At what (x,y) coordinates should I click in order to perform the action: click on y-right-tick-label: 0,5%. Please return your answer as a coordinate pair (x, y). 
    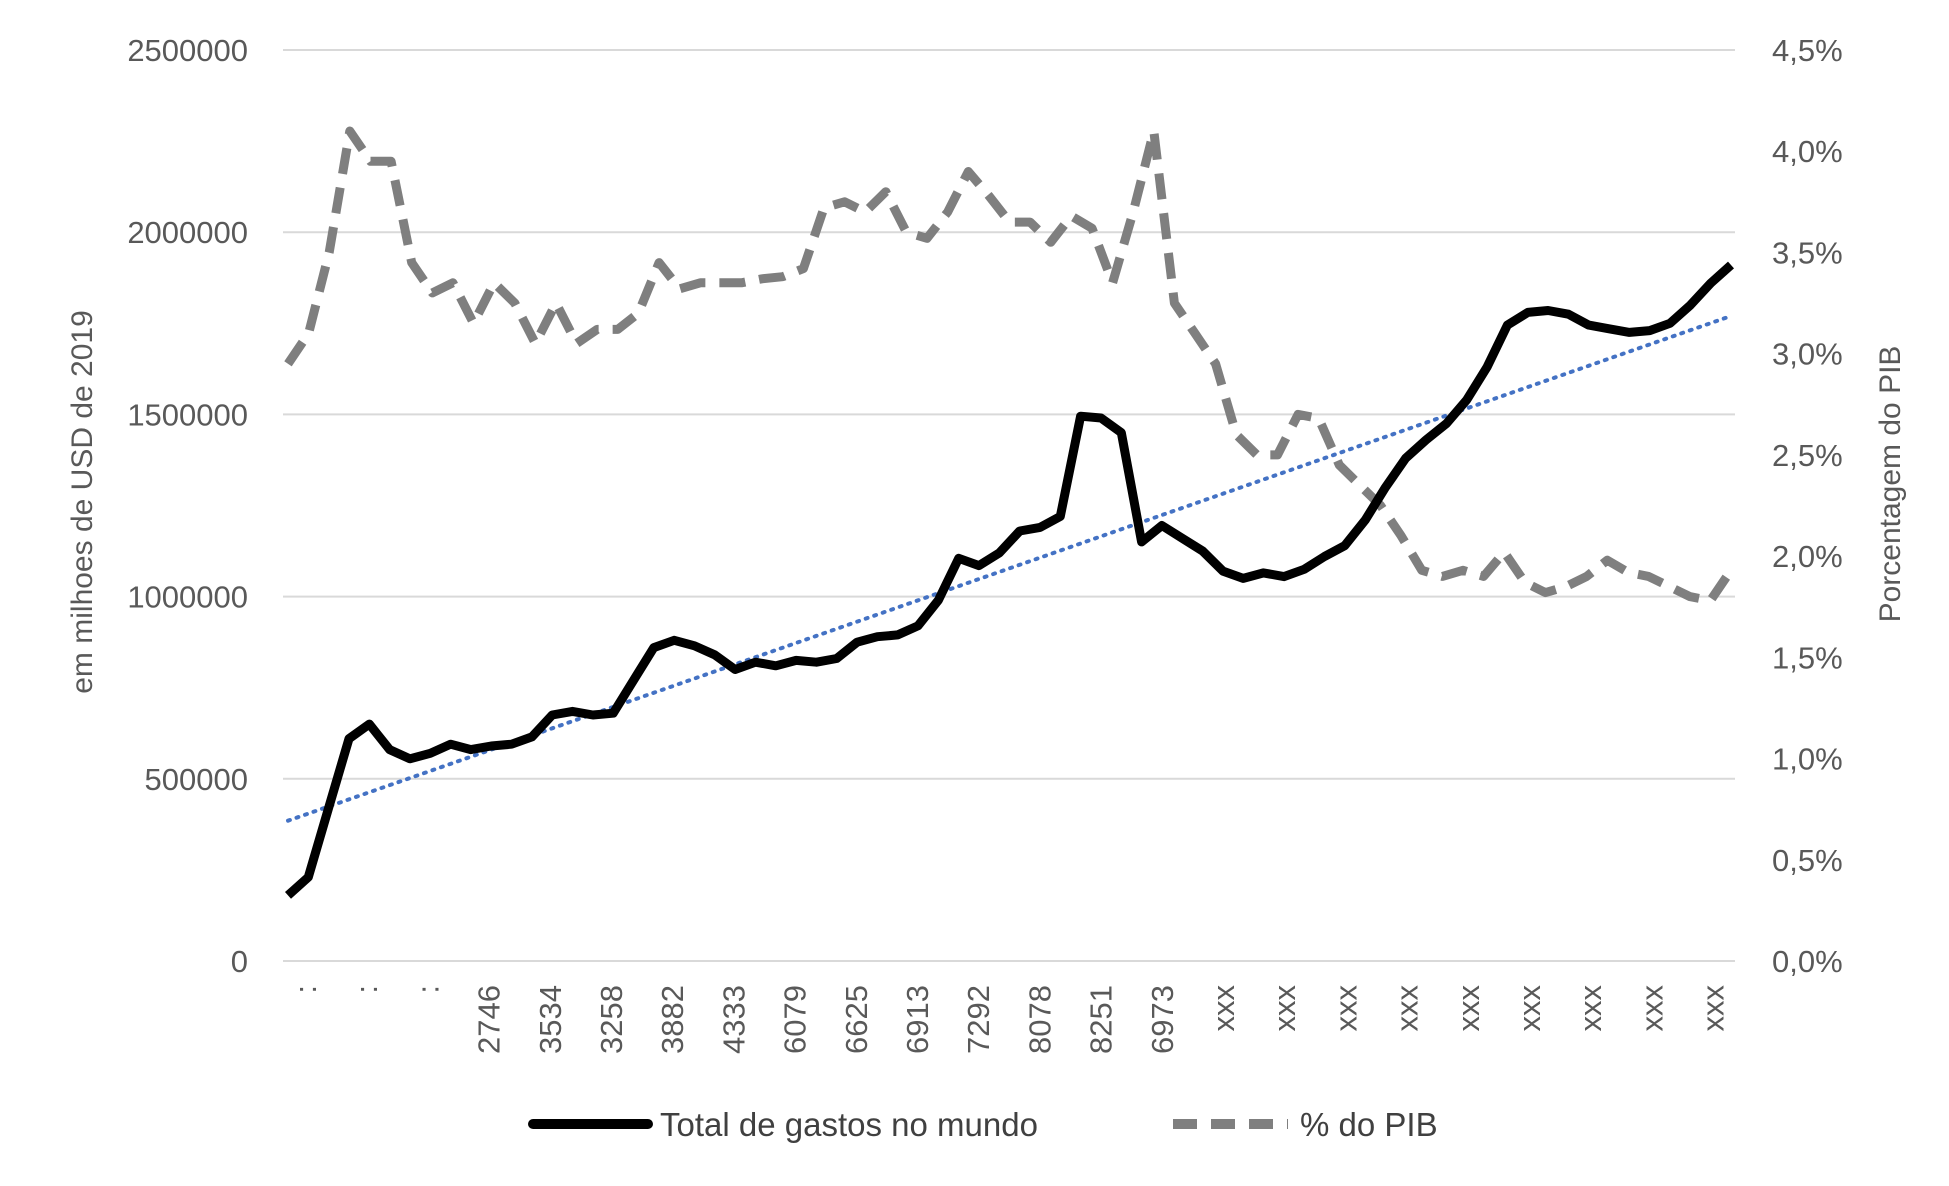
    Looking at the image, I should click on (1807, 860).